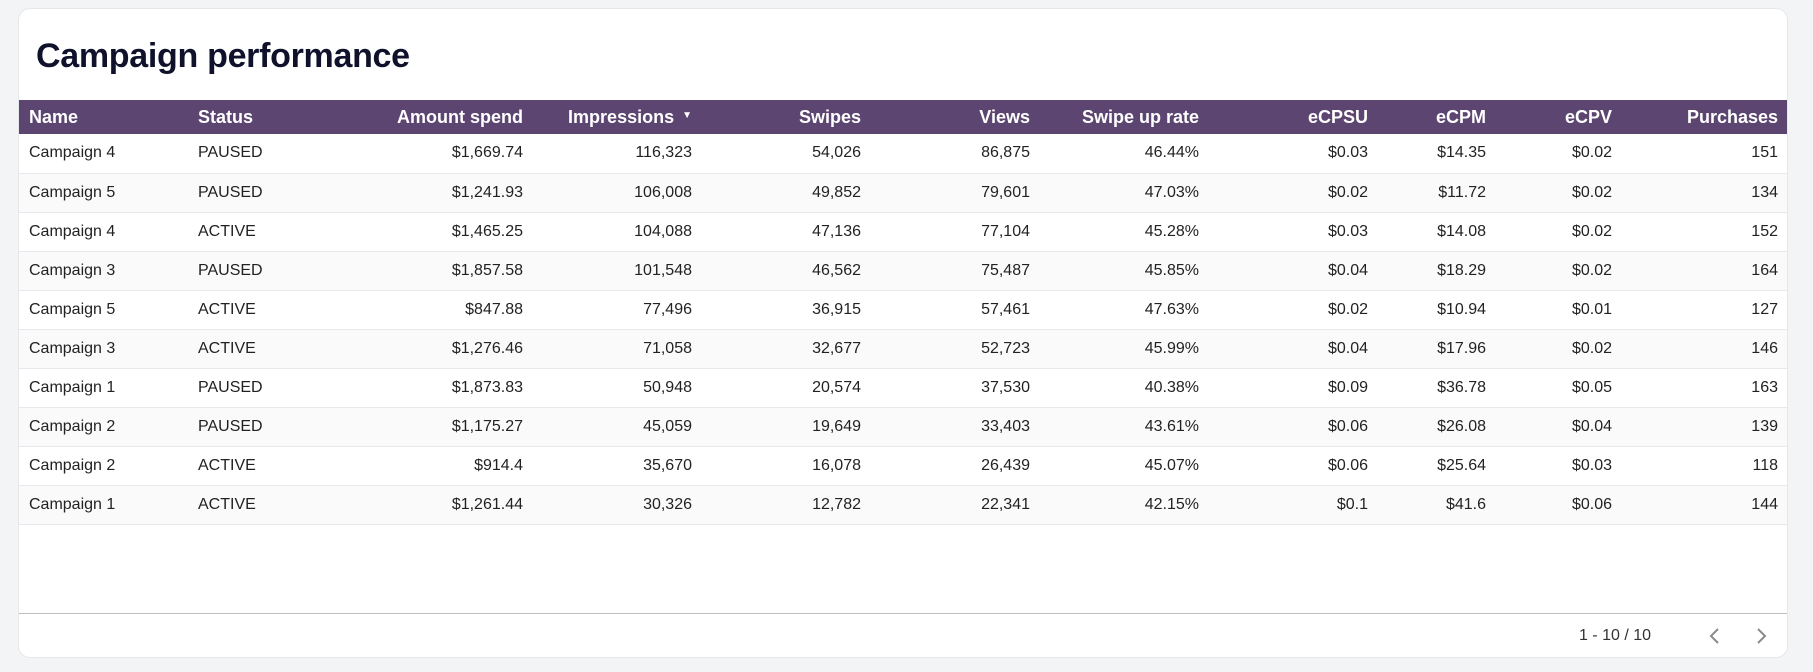 This screenshot has height=672, width=1813. What do you see at coordinates (1461, 270) in the screenshot?
I see `cell-ecpm: $18.29` at bounding box center [1461, 270].